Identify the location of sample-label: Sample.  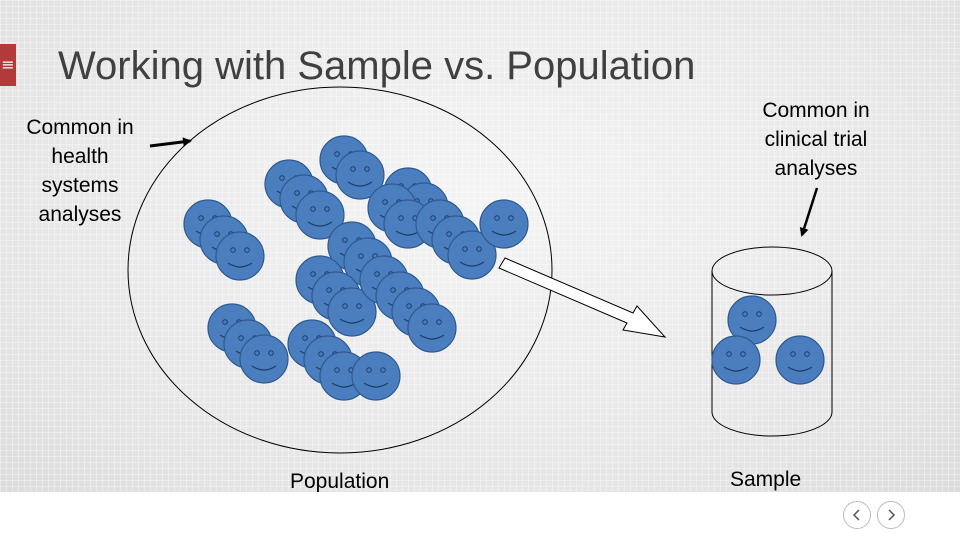
(766, 479).